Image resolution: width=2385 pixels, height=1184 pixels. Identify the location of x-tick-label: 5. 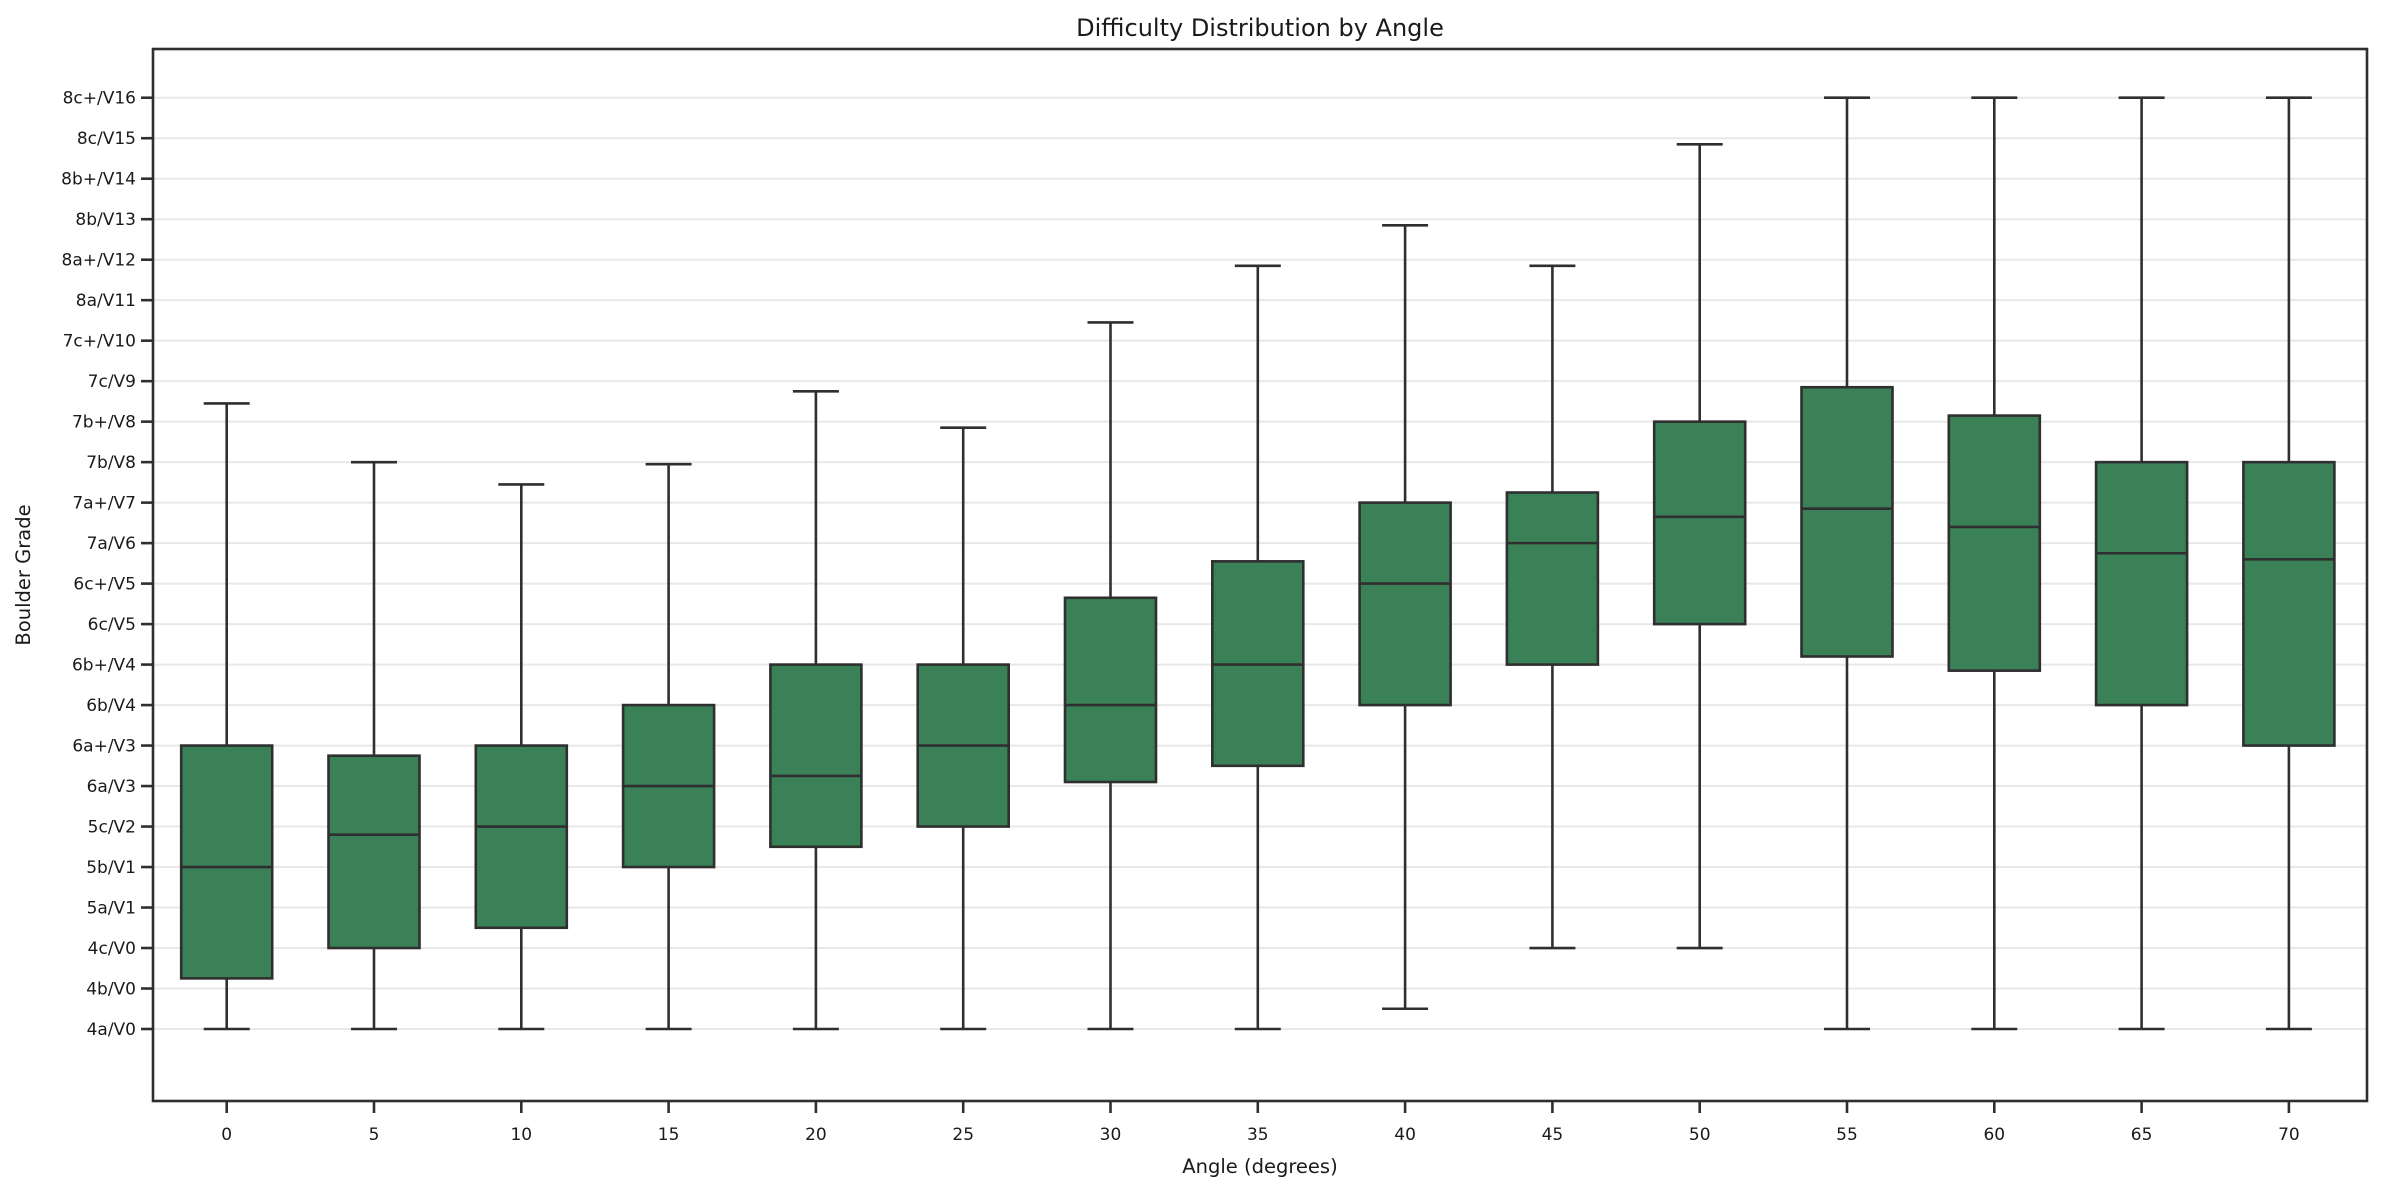
(374, 1135).